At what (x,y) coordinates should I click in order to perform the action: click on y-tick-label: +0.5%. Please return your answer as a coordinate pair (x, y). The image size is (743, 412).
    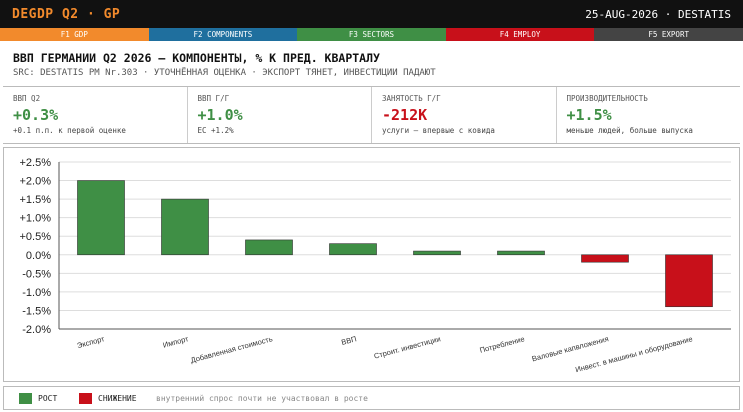
    Looking at the image, I should click on (36, 237).